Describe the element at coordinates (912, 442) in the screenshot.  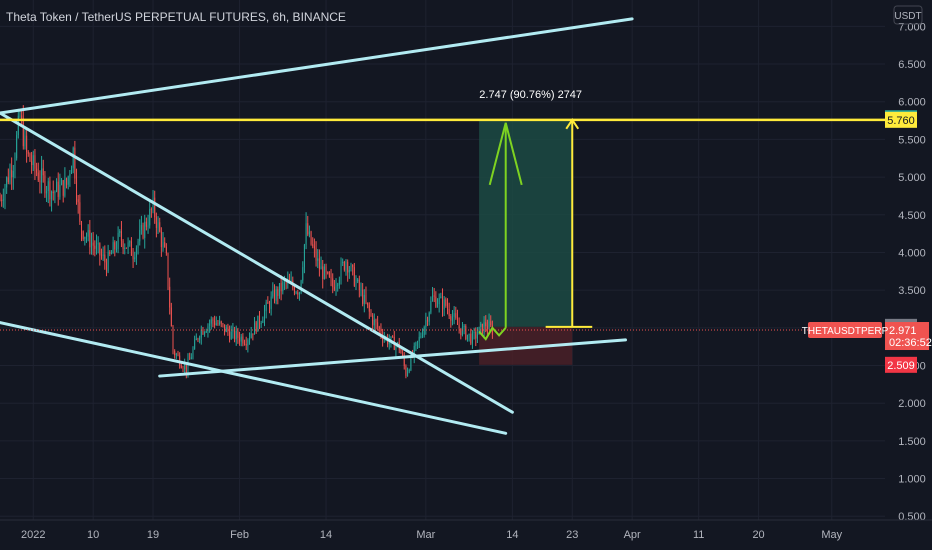
I see `y-tick-label-11: 1.500` at that location.